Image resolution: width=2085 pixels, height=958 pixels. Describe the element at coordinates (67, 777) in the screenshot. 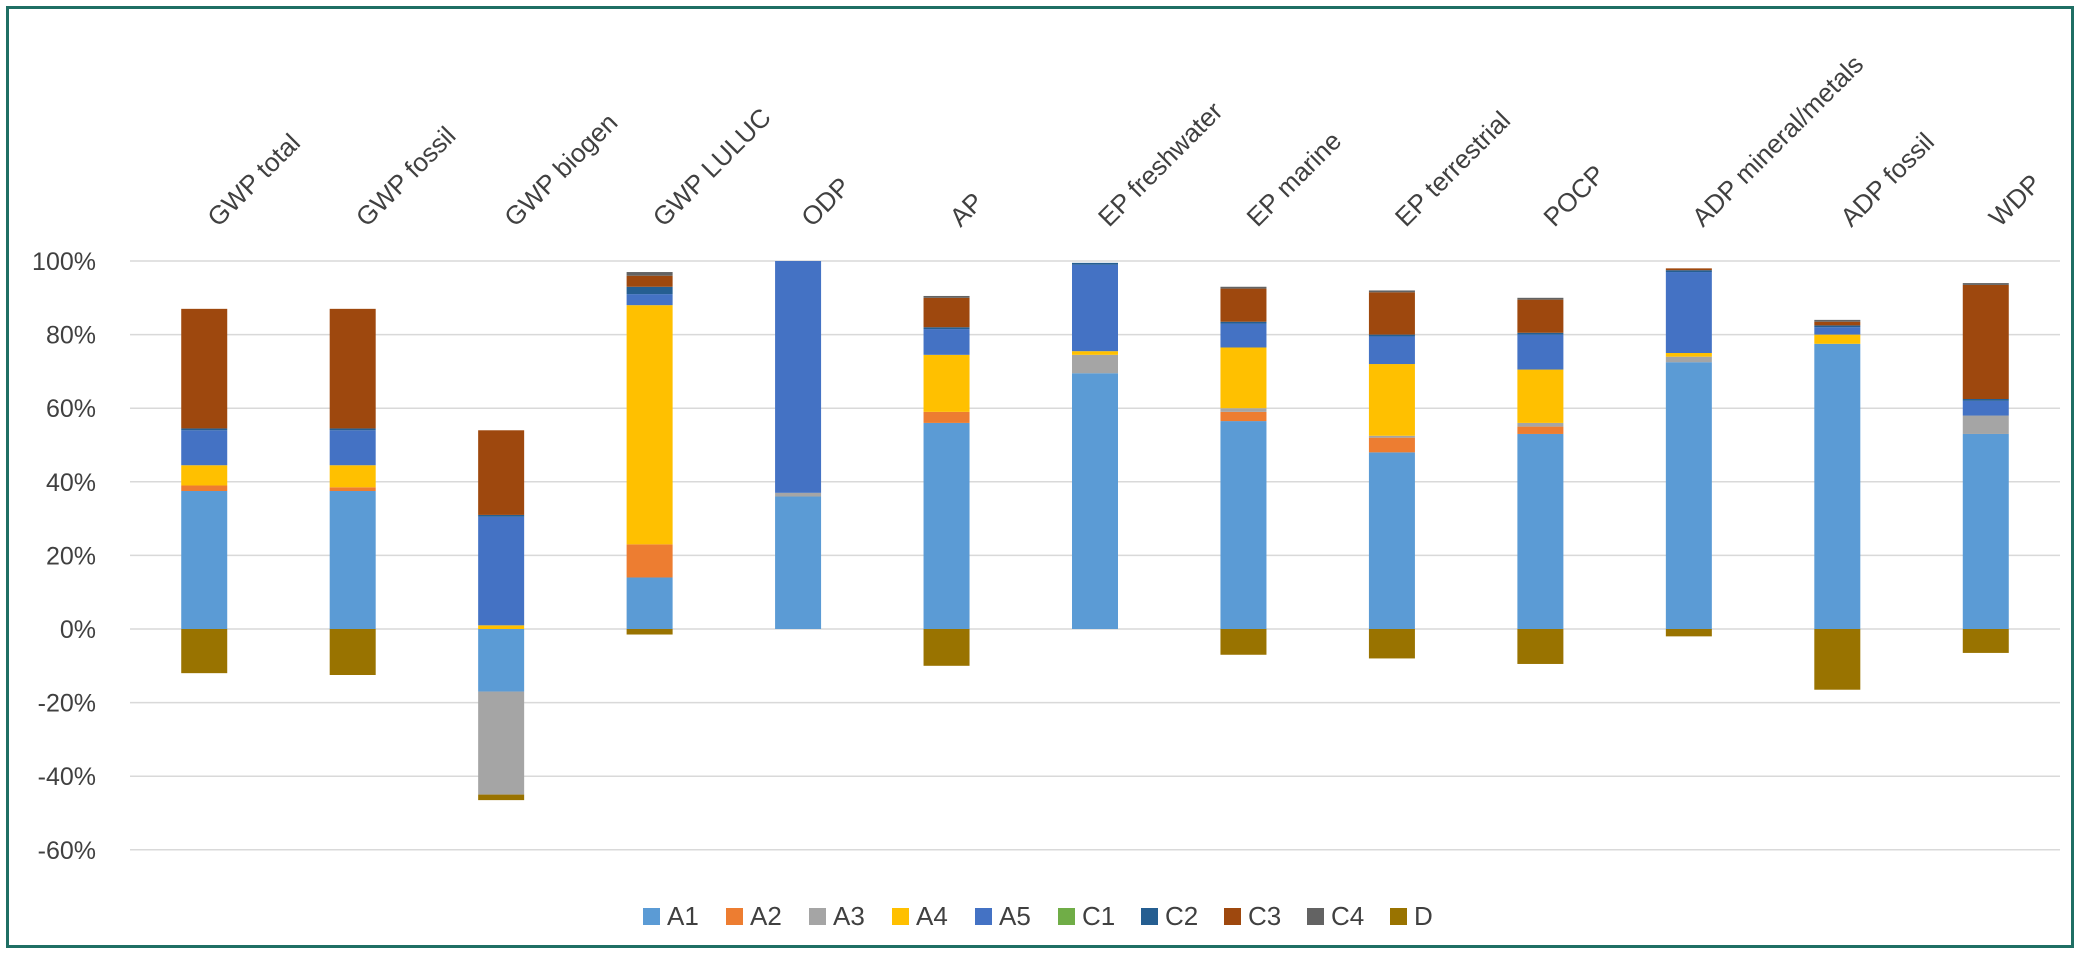

I see `y-tick-label: -40%` at that location.